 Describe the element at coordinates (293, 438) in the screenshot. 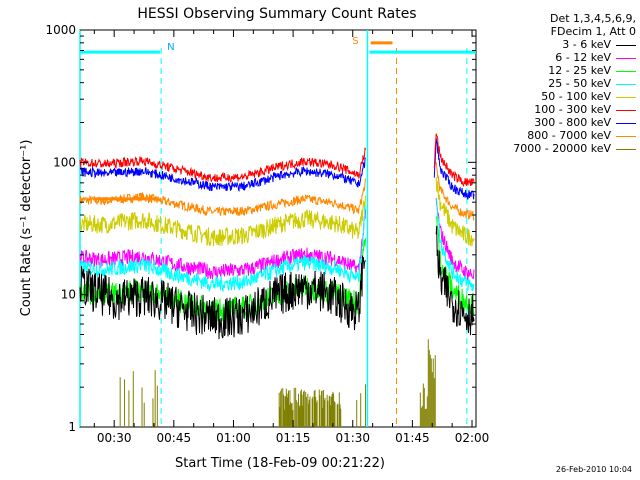

I see `x-tick-label: 01:15` at that location.